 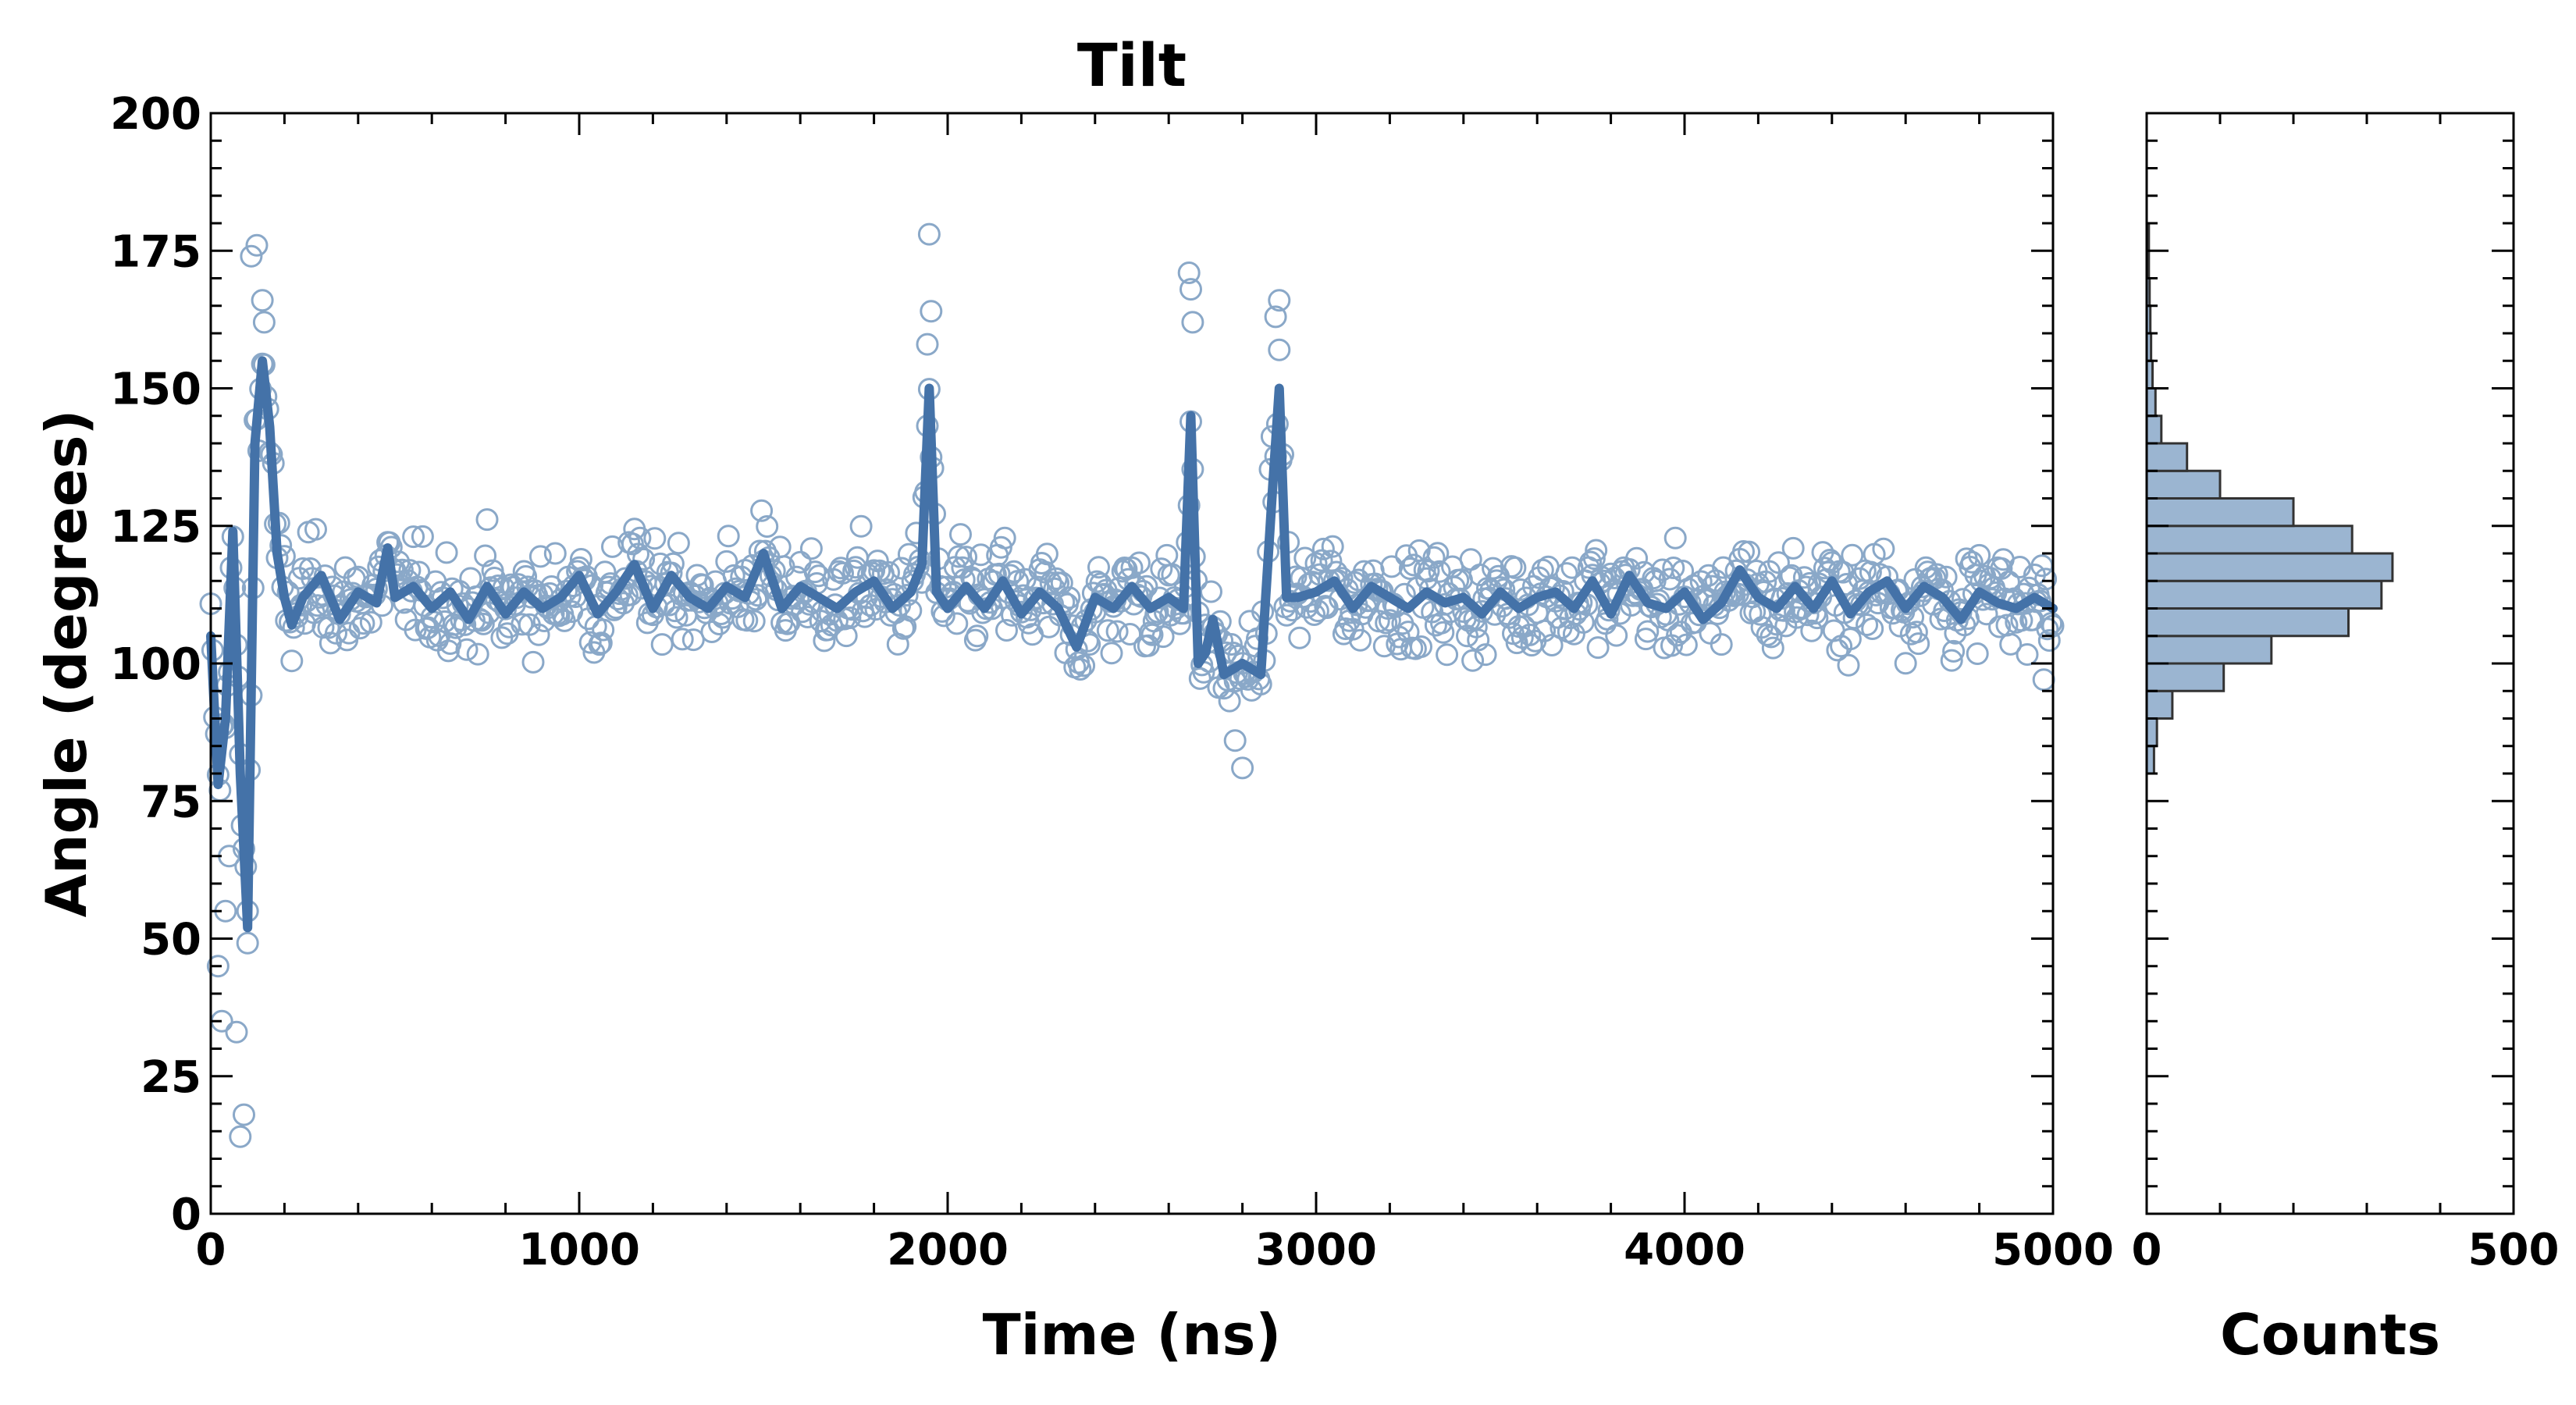 What do you see at coordinates (211, 1250) in the screenshot?
I see `x-tick-label: 0` at bounding box center [211, 1250].